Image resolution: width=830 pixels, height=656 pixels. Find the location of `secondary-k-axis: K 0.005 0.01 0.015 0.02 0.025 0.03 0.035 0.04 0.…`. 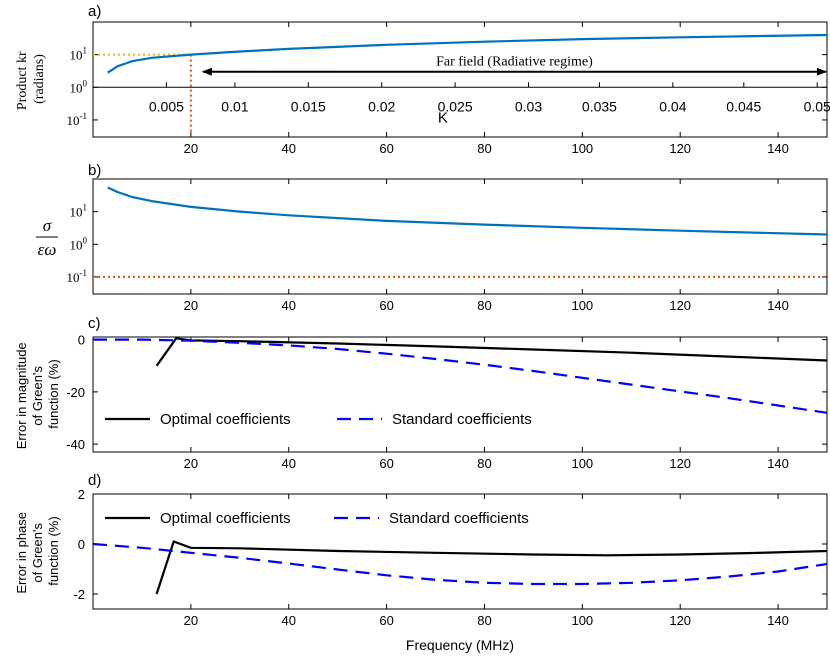

secondary-k-axis: K 0.005 0.01 0.015 0.02 0.025 0.03 0.035 0.04 0.… is located at coordinates (461, 104).